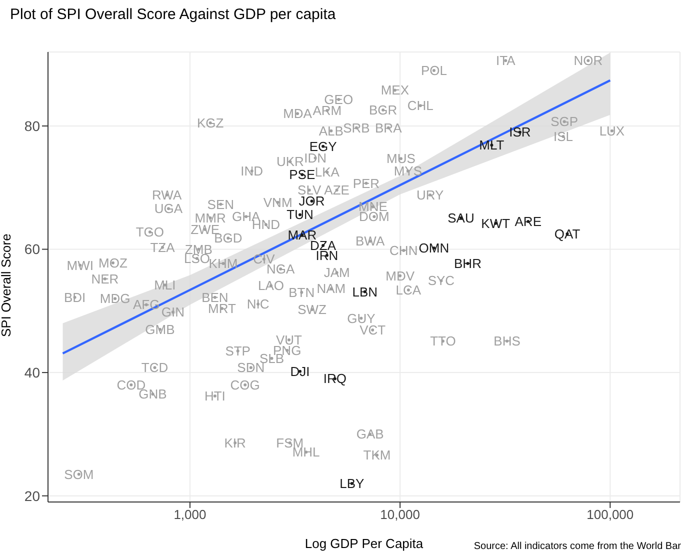 This screenshot has width=681, height=554. What do you see at coordinates (289, 340) in the screenshot?
I see `data-label: VUT` at bounding box center [289, 340].